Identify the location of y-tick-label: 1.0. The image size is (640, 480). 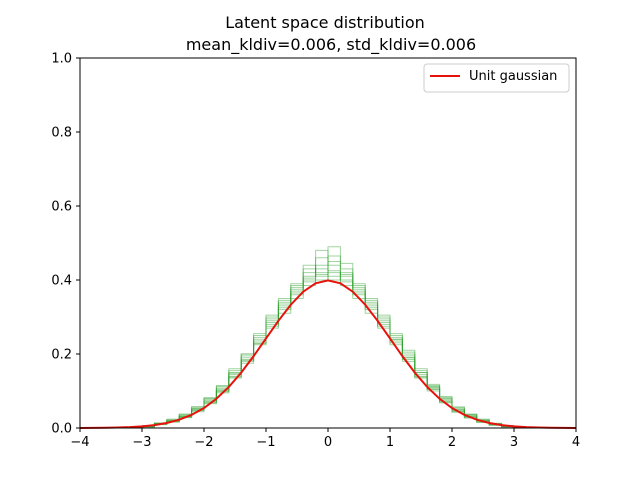
(61, 59).